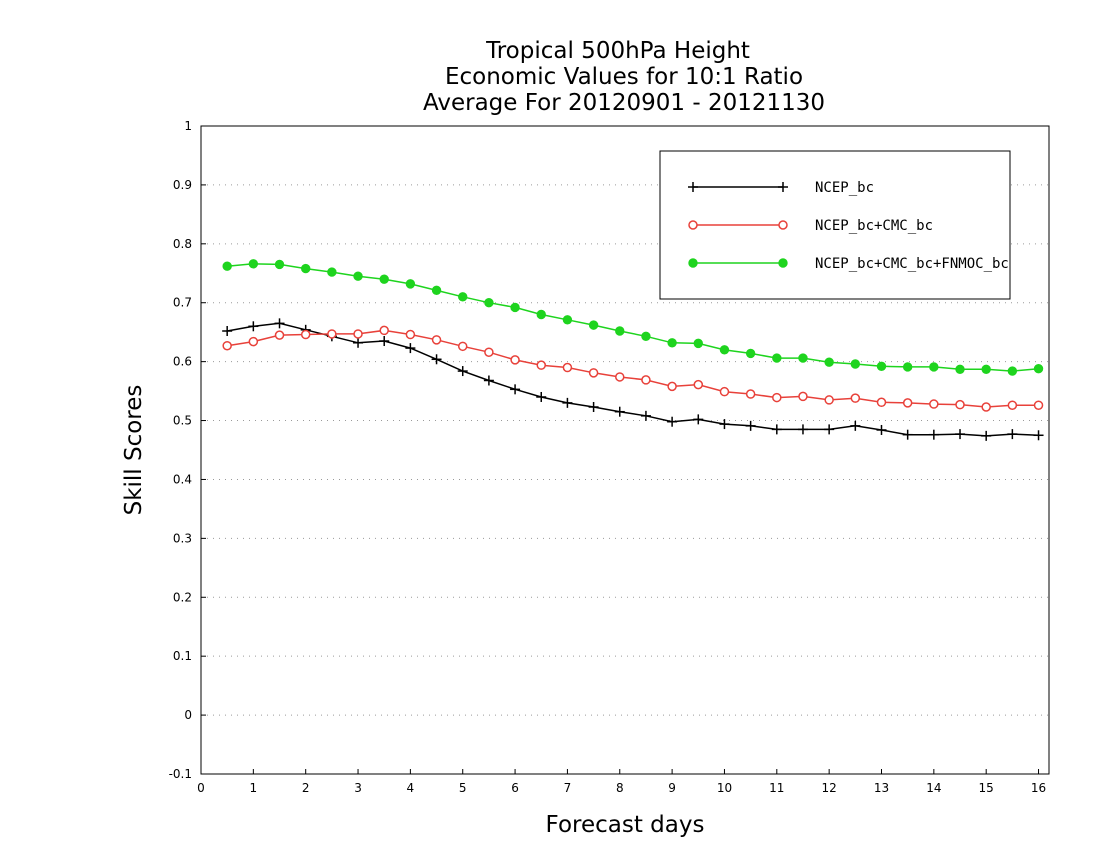  What do you see at coordinates (254, 788) in the screenshot?
I see `x-tick-label: 1` at bounding box center [254, 788].